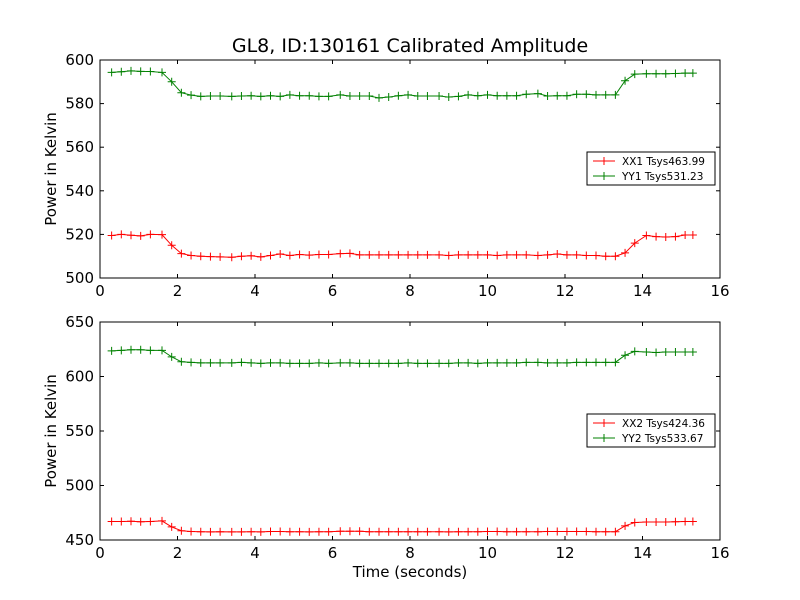 The image size is (800, 600). What do you see at coordinates (333, 553) in the screenshot?
I see `x-tick-label: 6` at bounding box center [333, 553].